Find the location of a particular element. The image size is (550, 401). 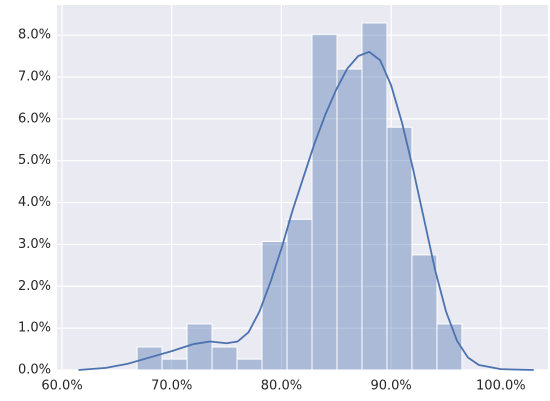

x-tick-label: 90.0% is located at coordinates (390, 386).